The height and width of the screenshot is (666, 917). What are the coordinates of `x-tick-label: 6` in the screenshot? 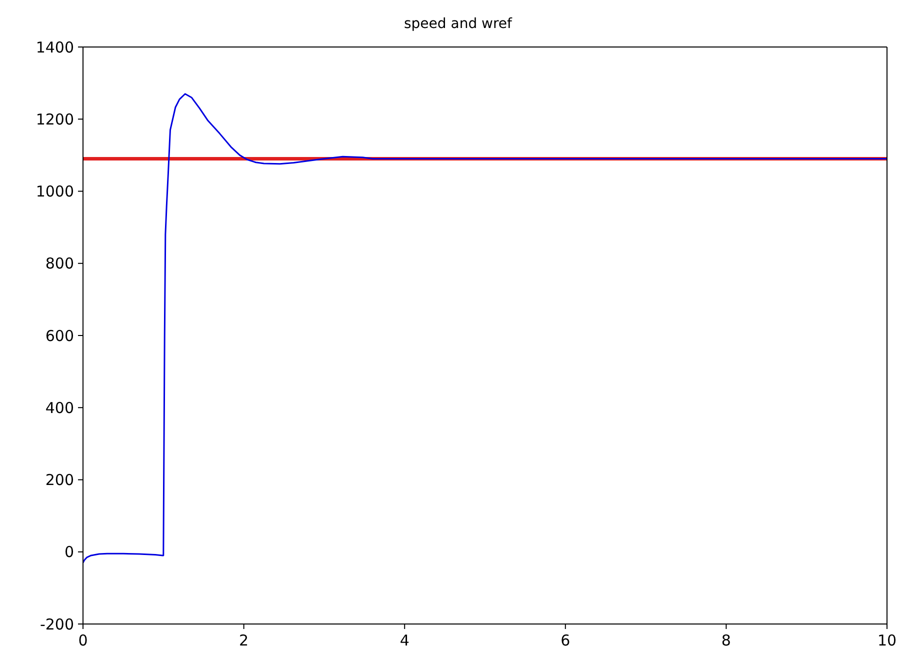 It's located at (565, 641).